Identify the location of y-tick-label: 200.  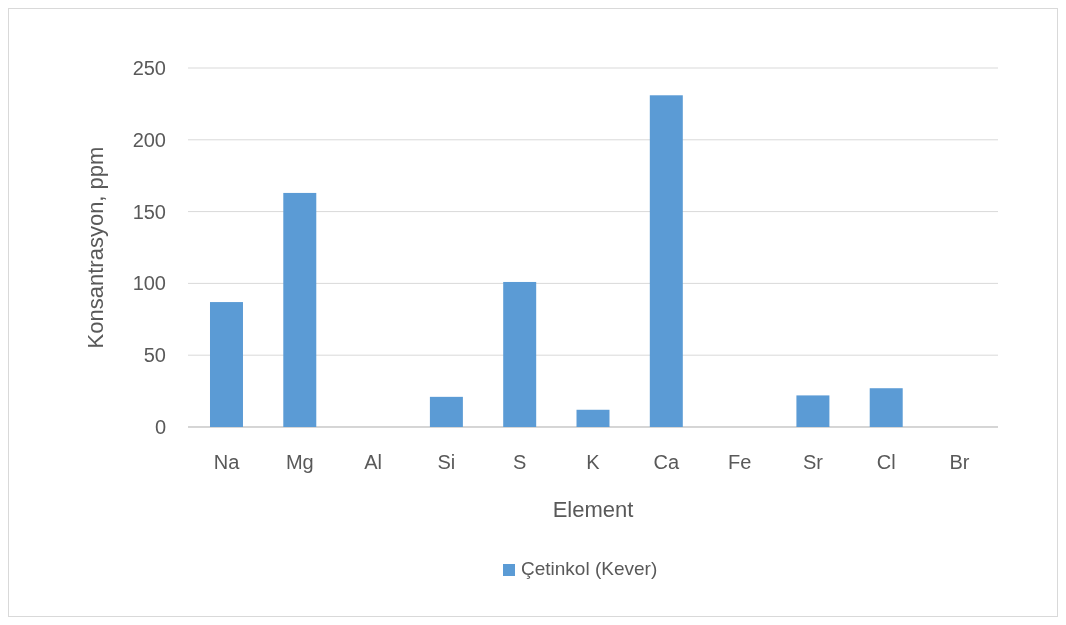
(149, 139).